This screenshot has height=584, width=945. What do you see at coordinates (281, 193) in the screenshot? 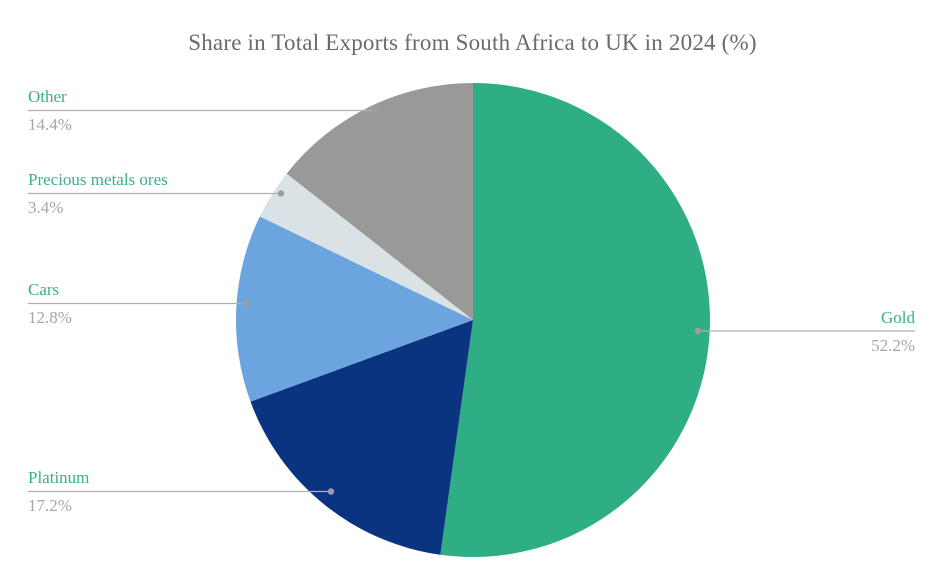
I see `leader-dot-precious-metals-ores` at bounding box center [281, 193].